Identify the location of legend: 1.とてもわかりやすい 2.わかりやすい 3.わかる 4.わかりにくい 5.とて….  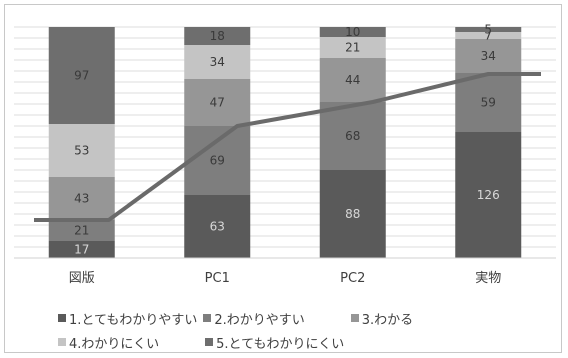
(298, 330).